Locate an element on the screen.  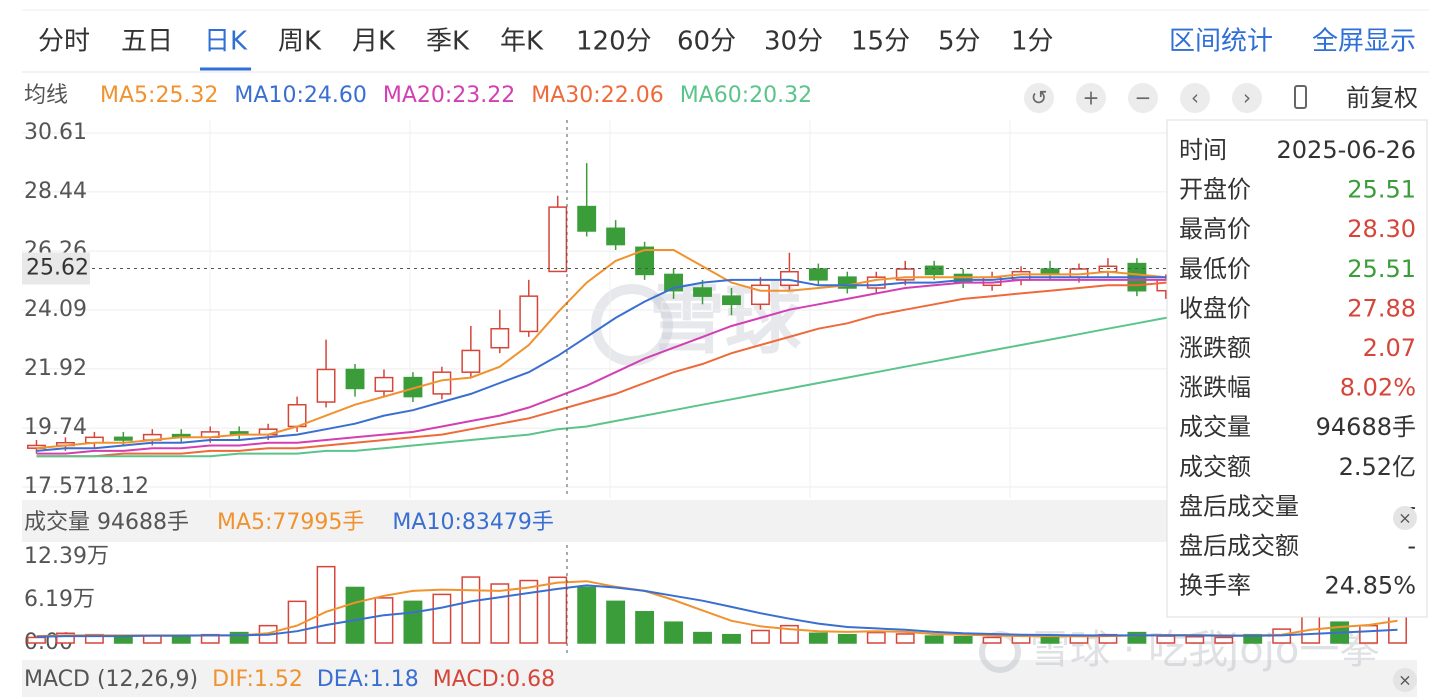
icon-glyph: + is located at coordinates (1091, 98).